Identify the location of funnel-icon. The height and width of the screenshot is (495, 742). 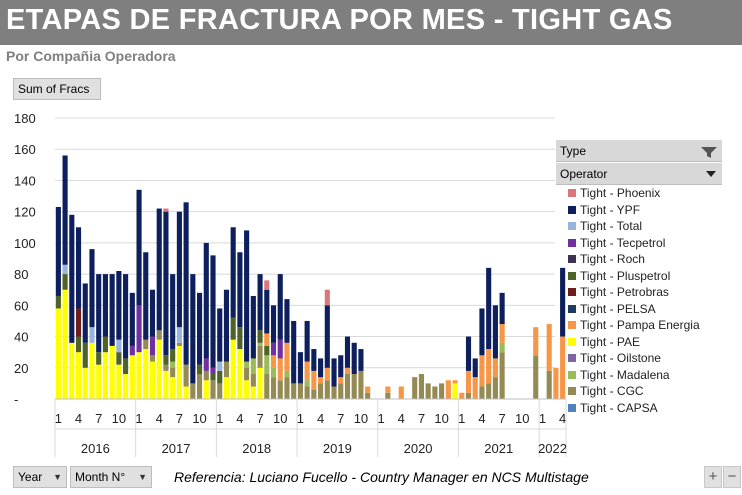
(709, 151).